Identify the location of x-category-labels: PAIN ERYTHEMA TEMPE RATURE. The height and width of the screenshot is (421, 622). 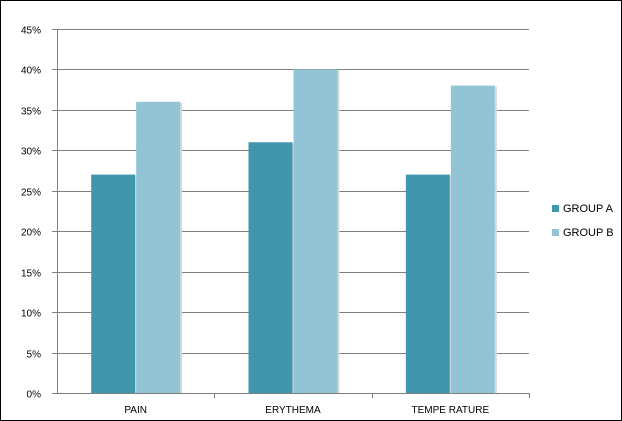
(306, 410).